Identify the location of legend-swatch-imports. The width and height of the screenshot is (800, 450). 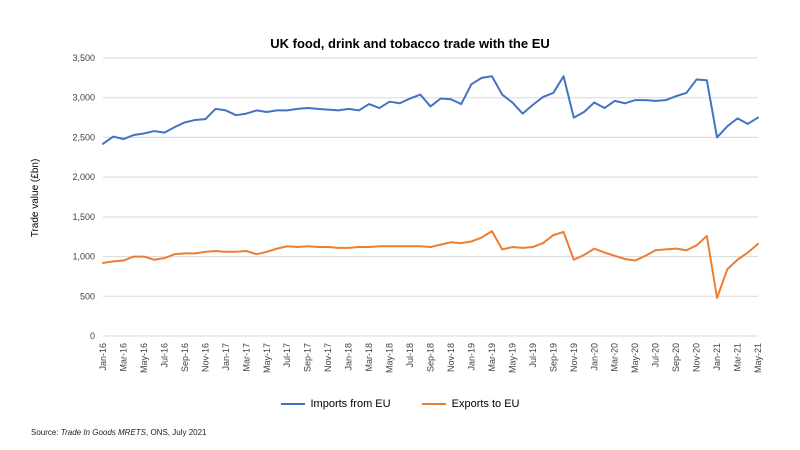
(292, 404).